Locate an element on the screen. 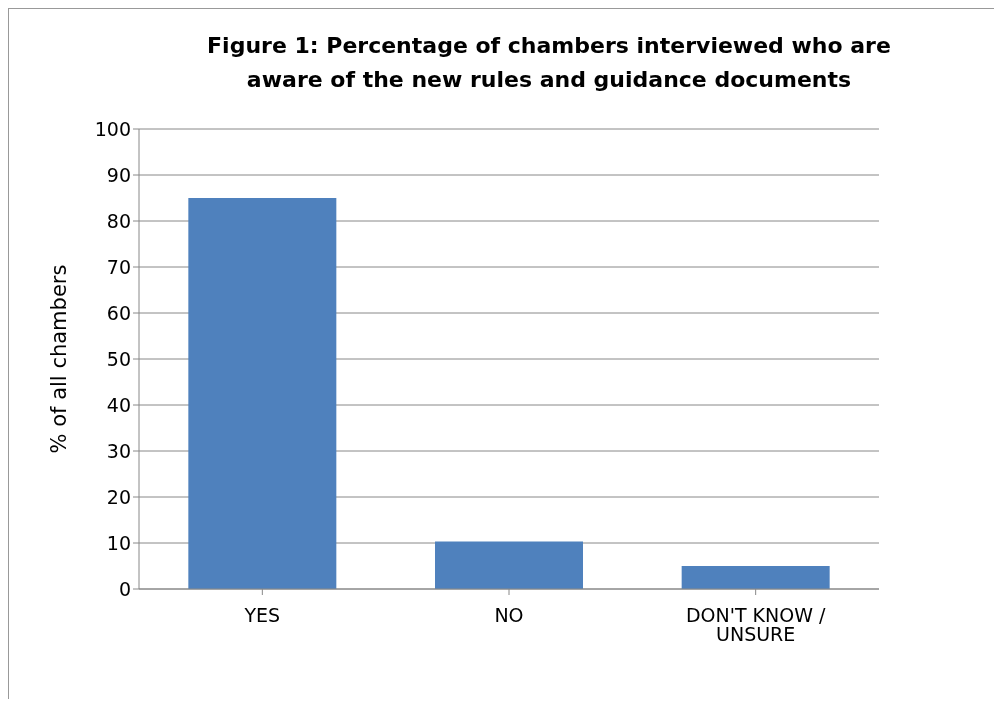 Image resolution: width=1004 pixels, height=707 pixels. y-tick-label: 30 is located at coordinates (118, 450).